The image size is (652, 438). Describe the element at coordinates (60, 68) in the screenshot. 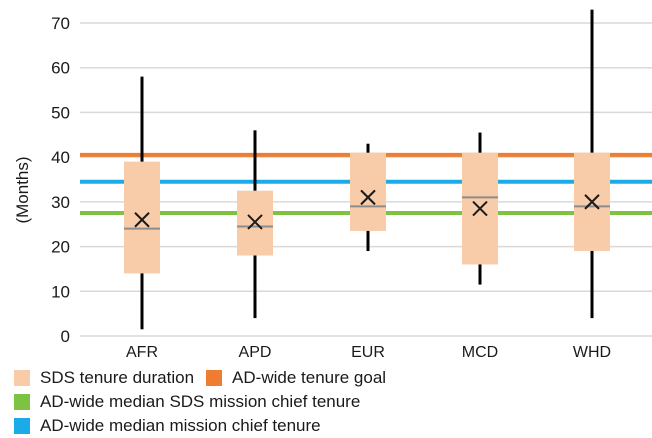

I see `y-tick-label: 60` at that location.